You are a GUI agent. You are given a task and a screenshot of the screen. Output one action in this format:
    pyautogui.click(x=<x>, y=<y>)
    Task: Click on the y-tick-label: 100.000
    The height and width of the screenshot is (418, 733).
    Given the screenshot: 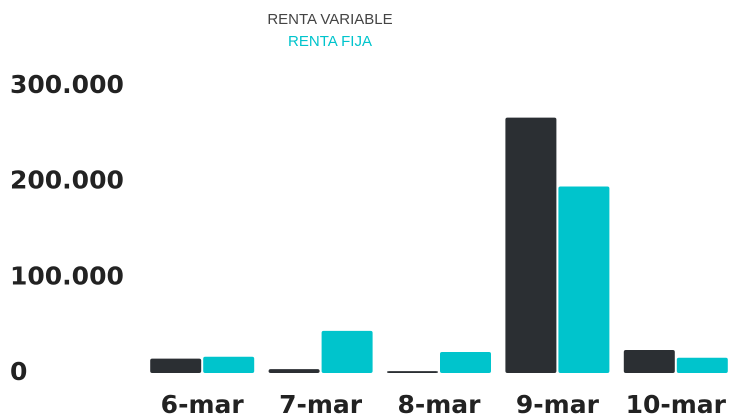 What is the action you would take?
    pyautogui.click(x=67, y=275)
    